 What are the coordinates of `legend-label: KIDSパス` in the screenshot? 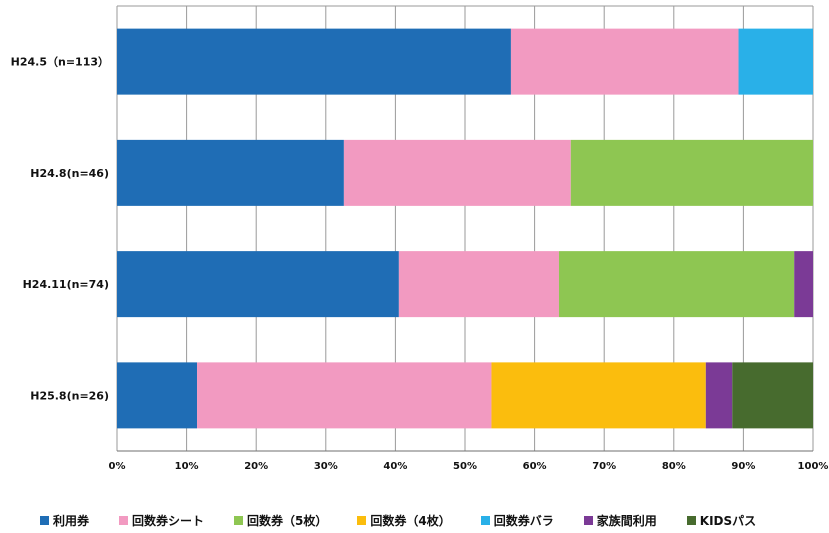 It's located at (728, 521).